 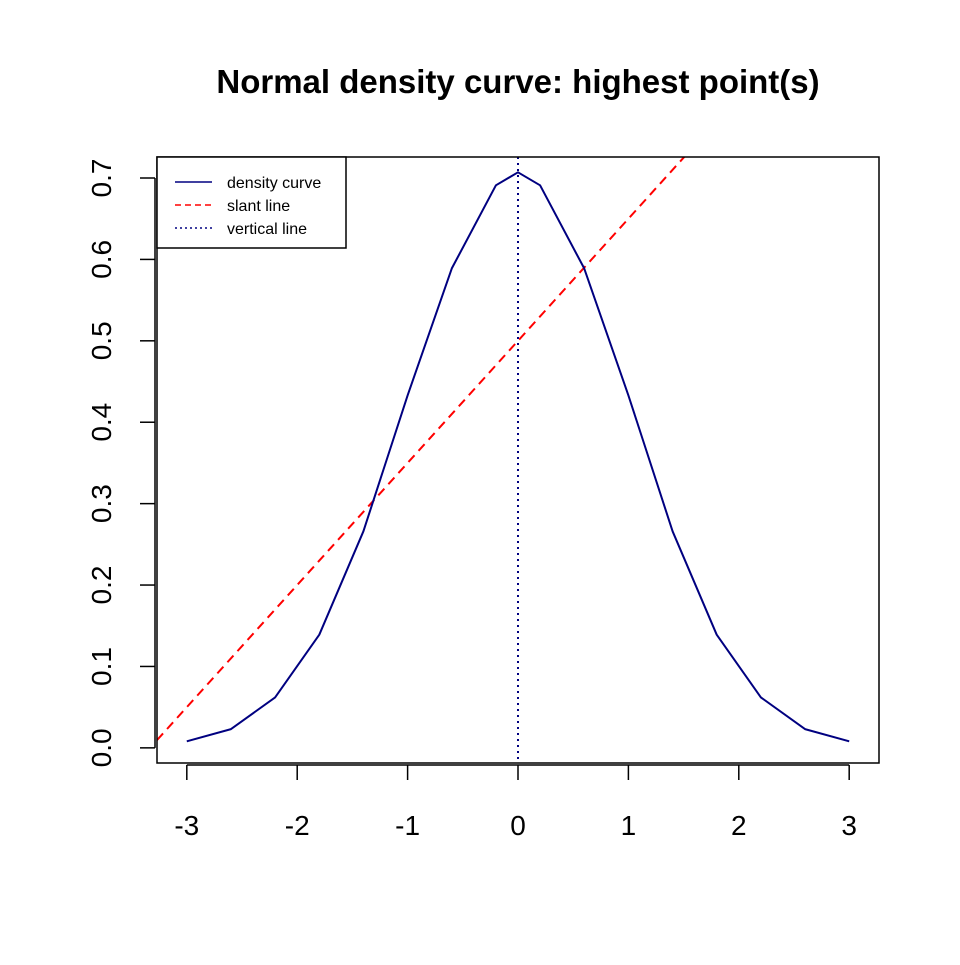 I want to click on y-tick-label: 0.6, so click(x=101, y=259).